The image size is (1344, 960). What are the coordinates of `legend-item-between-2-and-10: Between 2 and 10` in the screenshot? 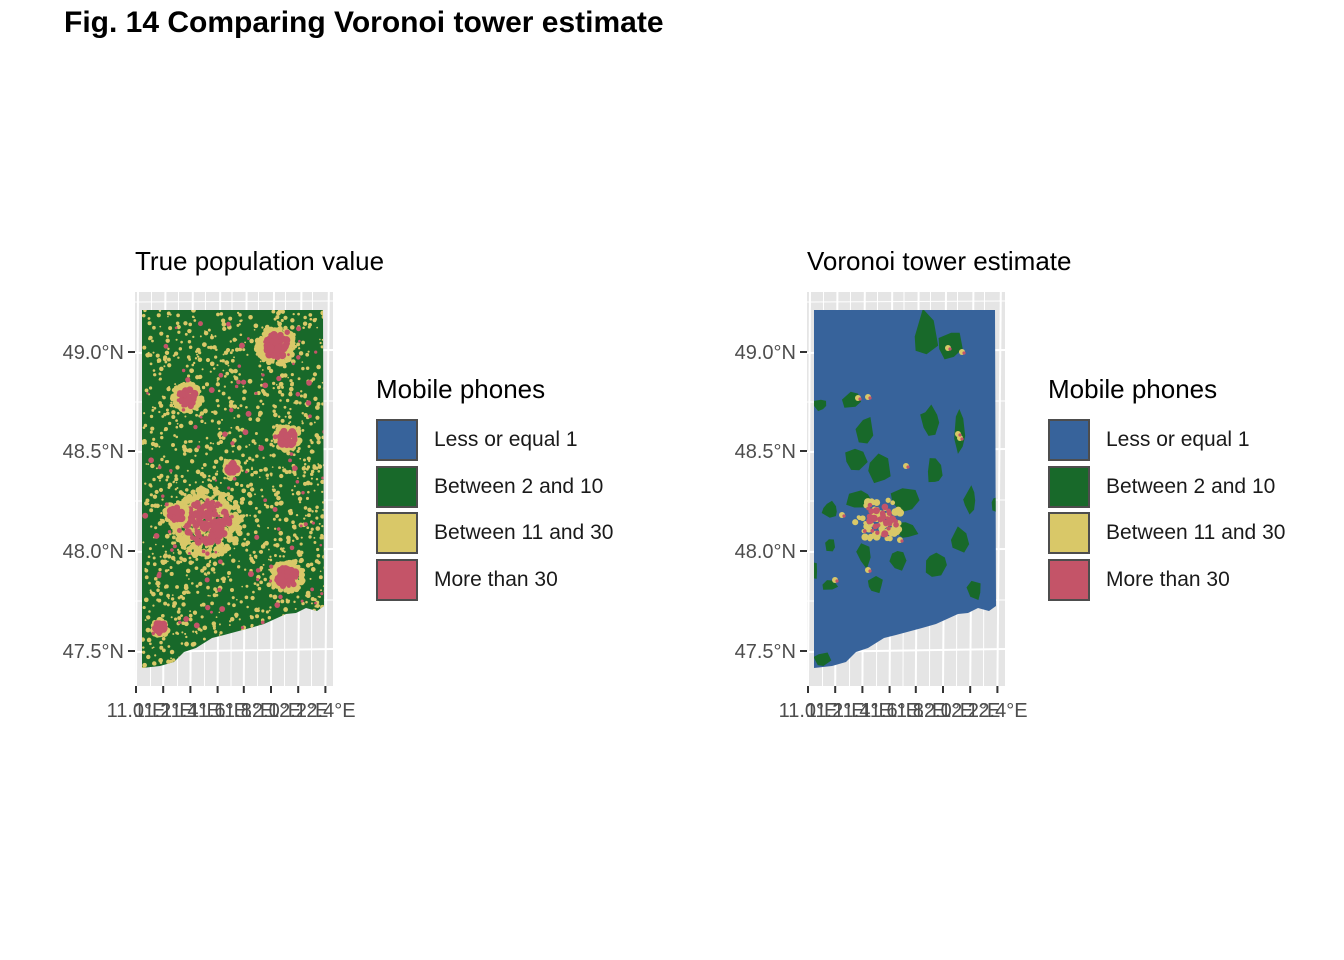 It's located at (1166, 487).